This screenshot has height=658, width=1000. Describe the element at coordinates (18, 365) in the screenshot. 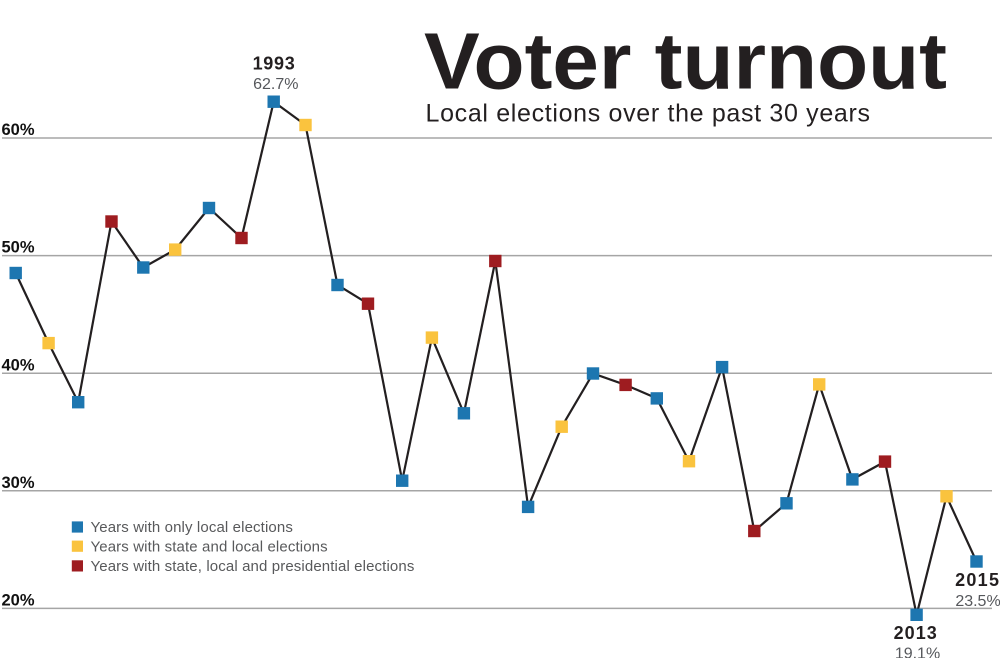

I see `svg-text: 40%` at that location.